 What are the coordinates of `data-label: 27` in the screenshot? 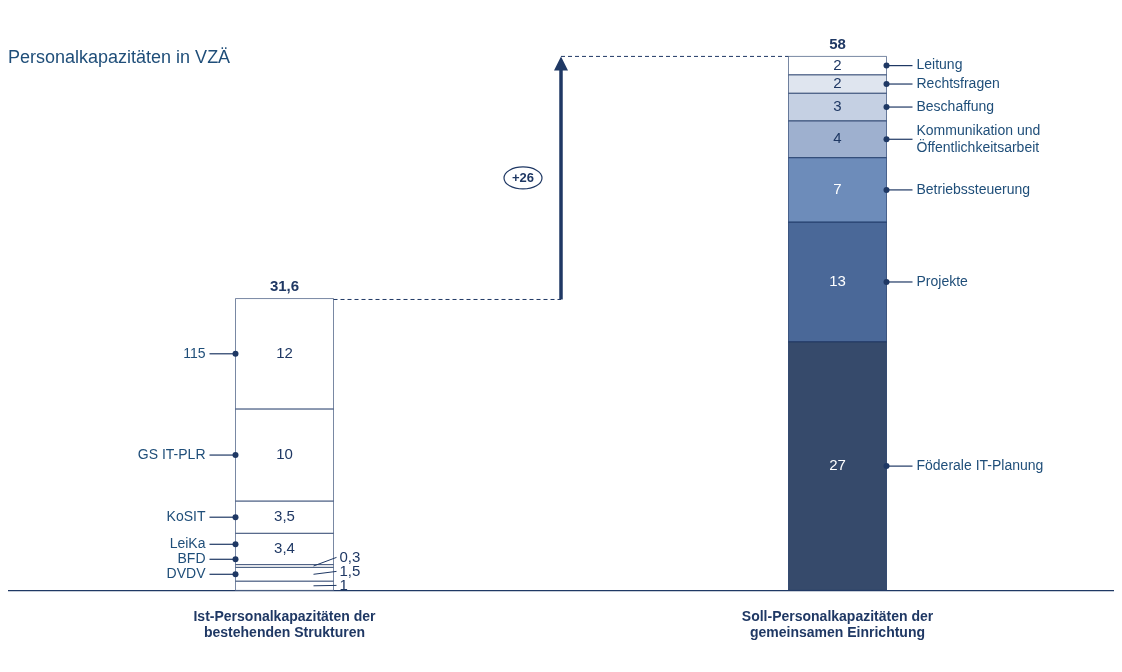 It's located at (837, 465).